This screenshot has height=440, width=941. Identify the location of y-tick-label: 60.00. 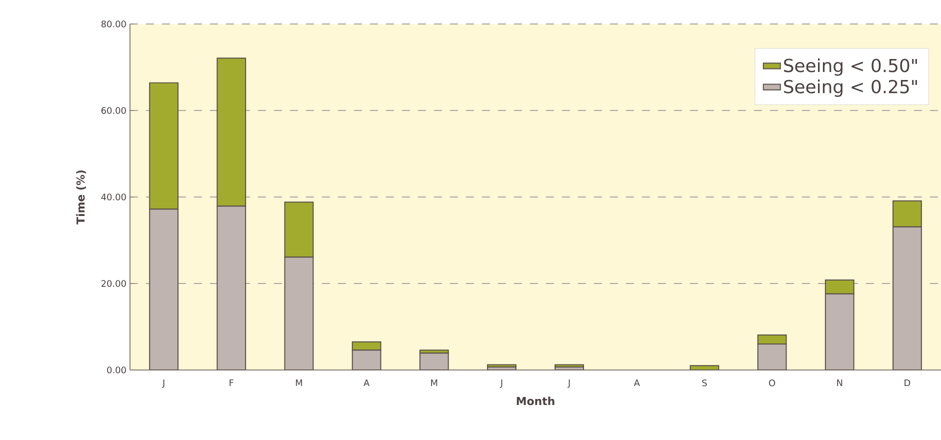
(113, 110).